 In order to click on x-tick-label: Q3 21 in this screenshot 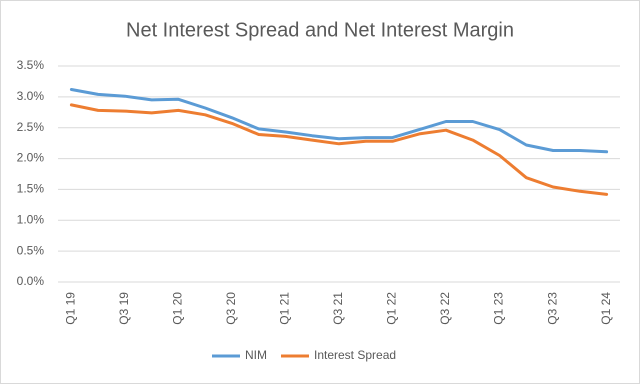, I will do `click(338, 308)`.